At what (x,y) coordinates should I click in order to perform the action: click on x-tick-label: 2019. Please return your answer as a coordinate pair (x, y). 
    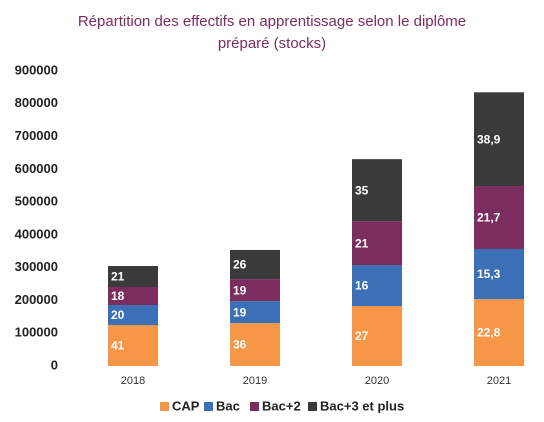
    Looking at the image, I should click on (255, 381).